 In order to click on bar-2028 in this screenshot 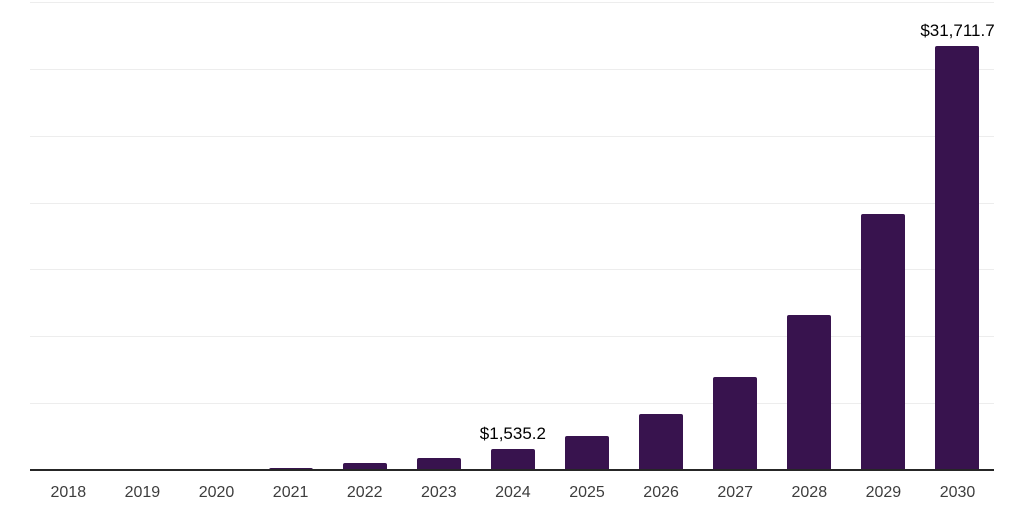, I will do `click(809, 392)`.